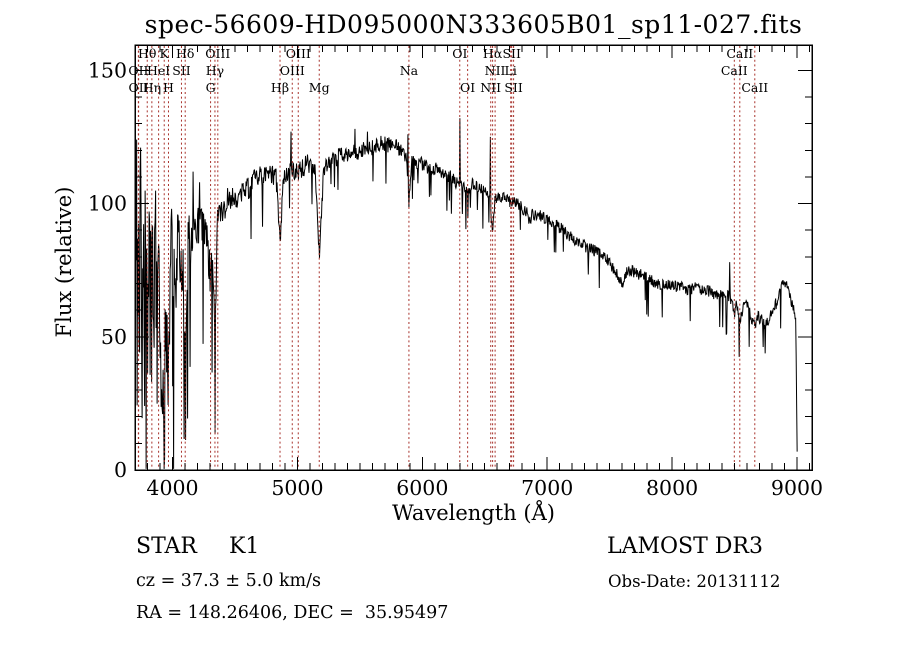 Image resolution: width=900 pixels, height=649 pixels. Describe the element at coordinates (473, 513) in the screenshot. I see `x-axis-label: Wavelength (Å)` at that location.